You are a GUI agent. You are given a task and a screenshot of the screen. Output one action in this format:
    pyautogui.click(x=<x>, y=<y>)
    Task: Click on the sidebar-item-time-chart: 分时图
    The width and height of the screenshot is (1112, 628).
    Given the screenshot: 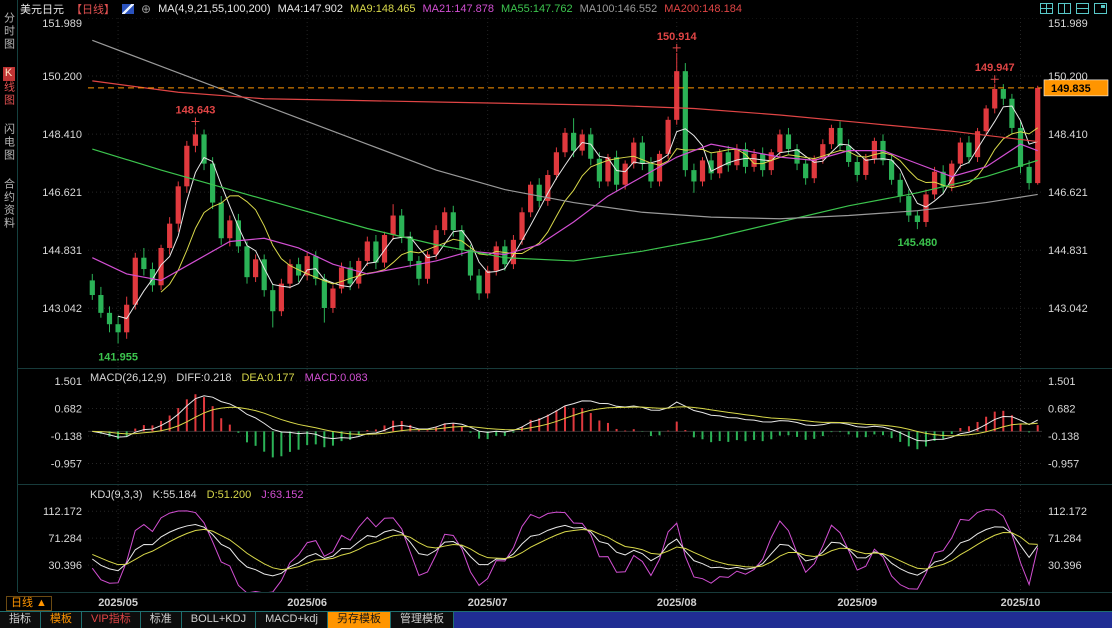 What is the action you would take?
    pyautogui.click(x=9, y=31)
    